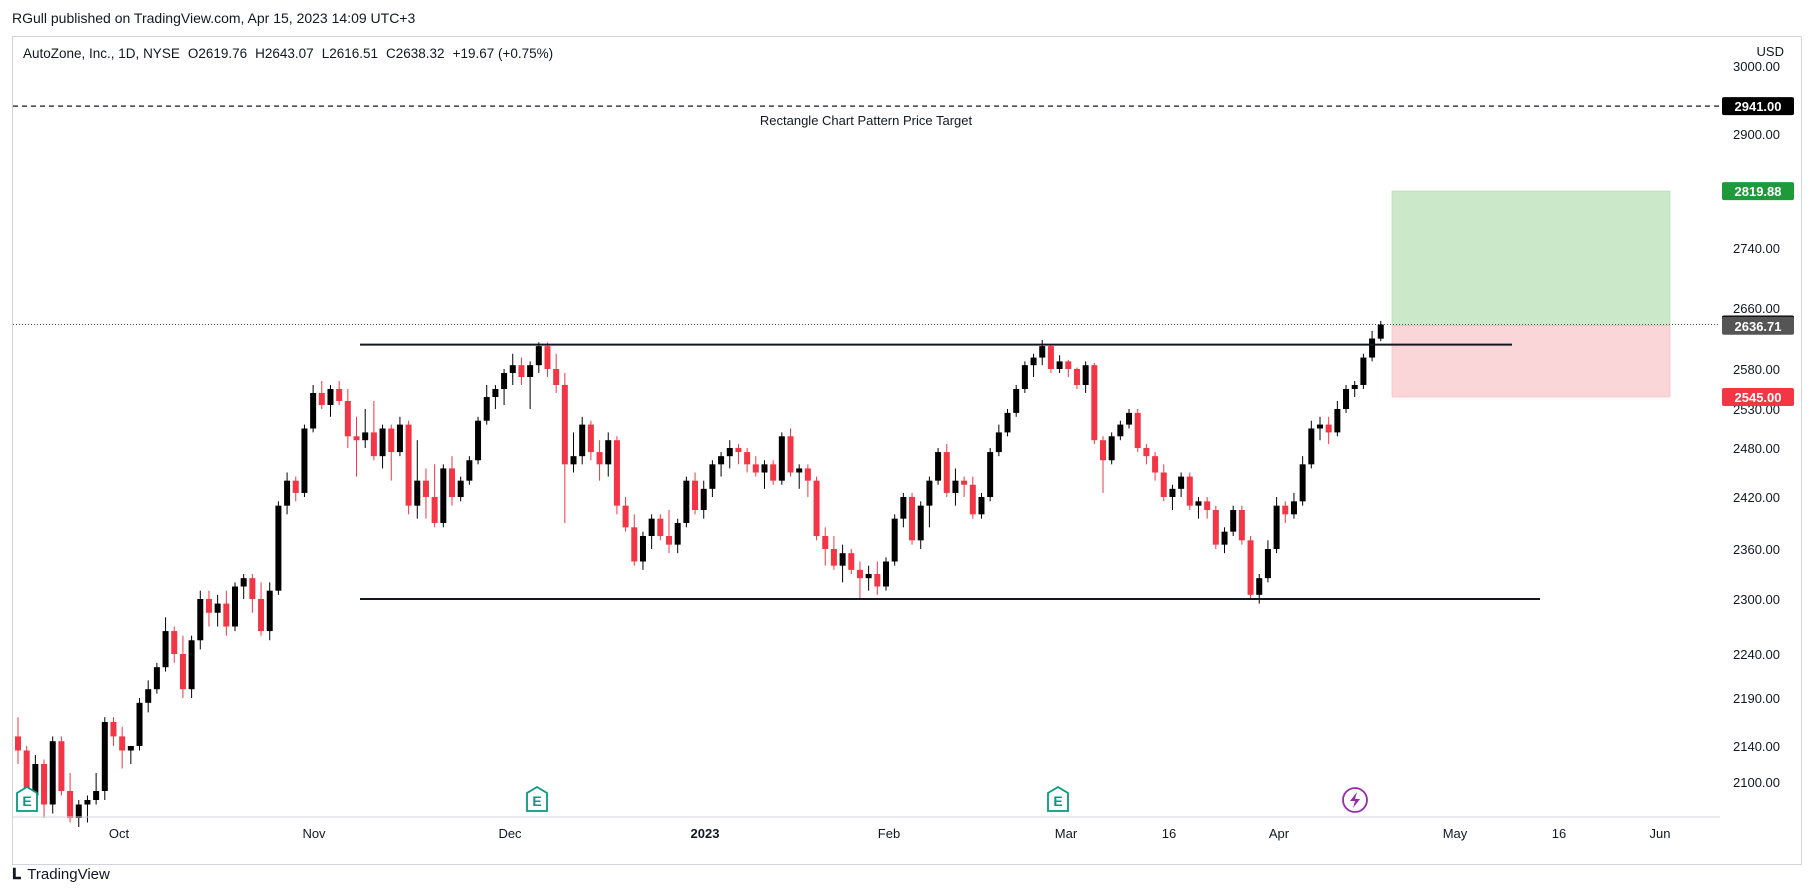 This screenshot has width=1814, height=896. Describe the element at coordinates (61, 874) in the screenshot. I see `tradingview-logo: 𝐋 TradingView` at that location.